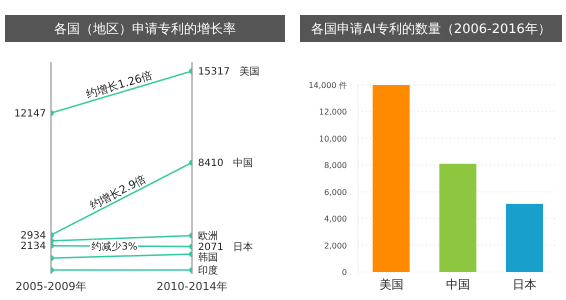 This screenshot has height=300, width=566. Describe the element at coordinates (208, 270) in the screenshot. I see `series-label: 印度` at that location.